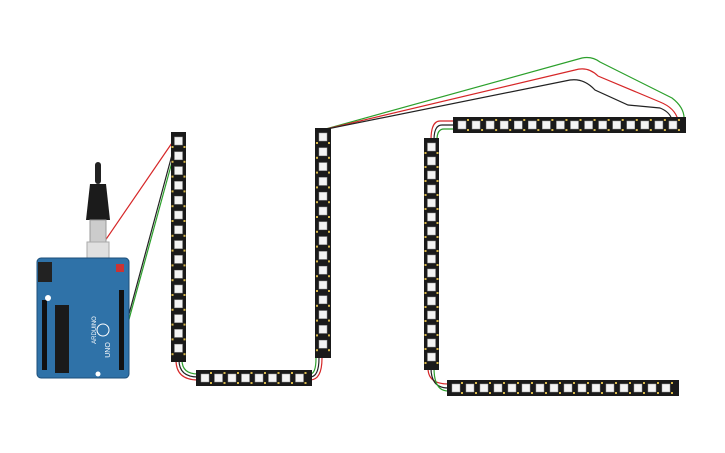 This screenshot has height=453, width=725. I want to click on header, so click(44, 335).